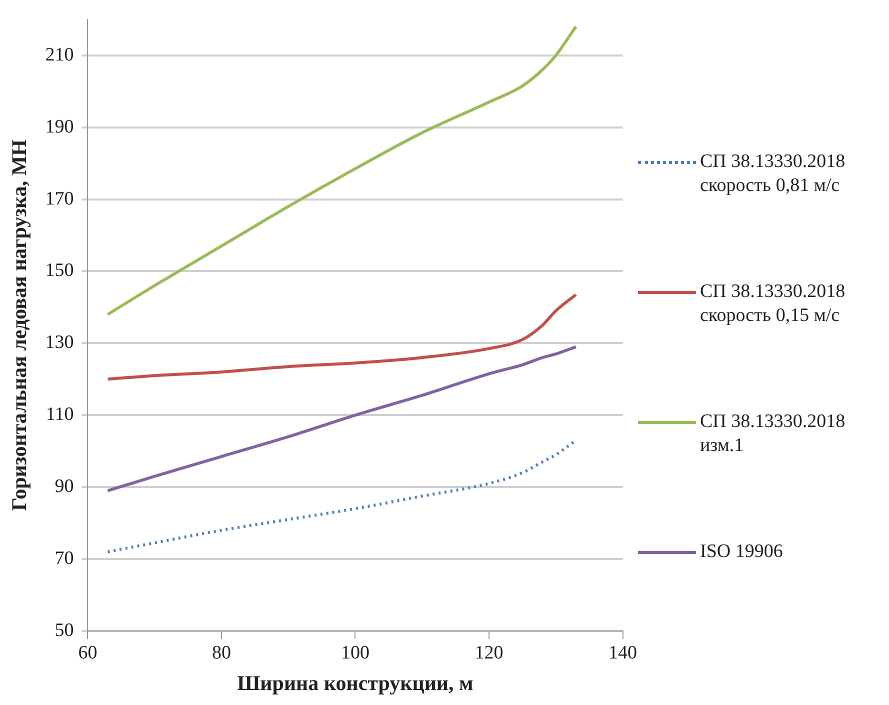  I want to click on y-tick-label: 130, so click(59, 343).